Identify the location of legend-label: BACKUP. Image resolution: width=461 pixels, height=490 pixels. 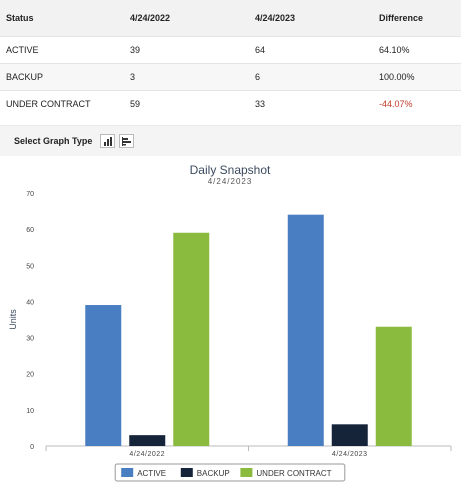
(213, 473).